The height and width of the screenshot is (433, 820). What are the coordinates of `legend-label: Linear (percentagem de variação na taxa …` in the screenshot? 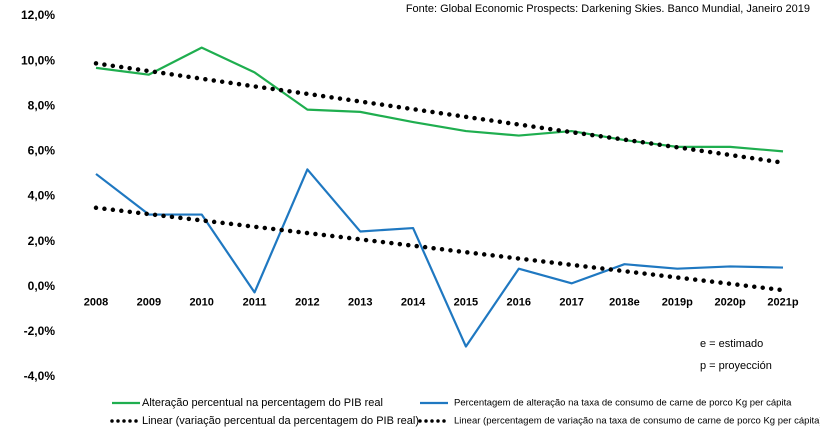 It's located at (637, 421).